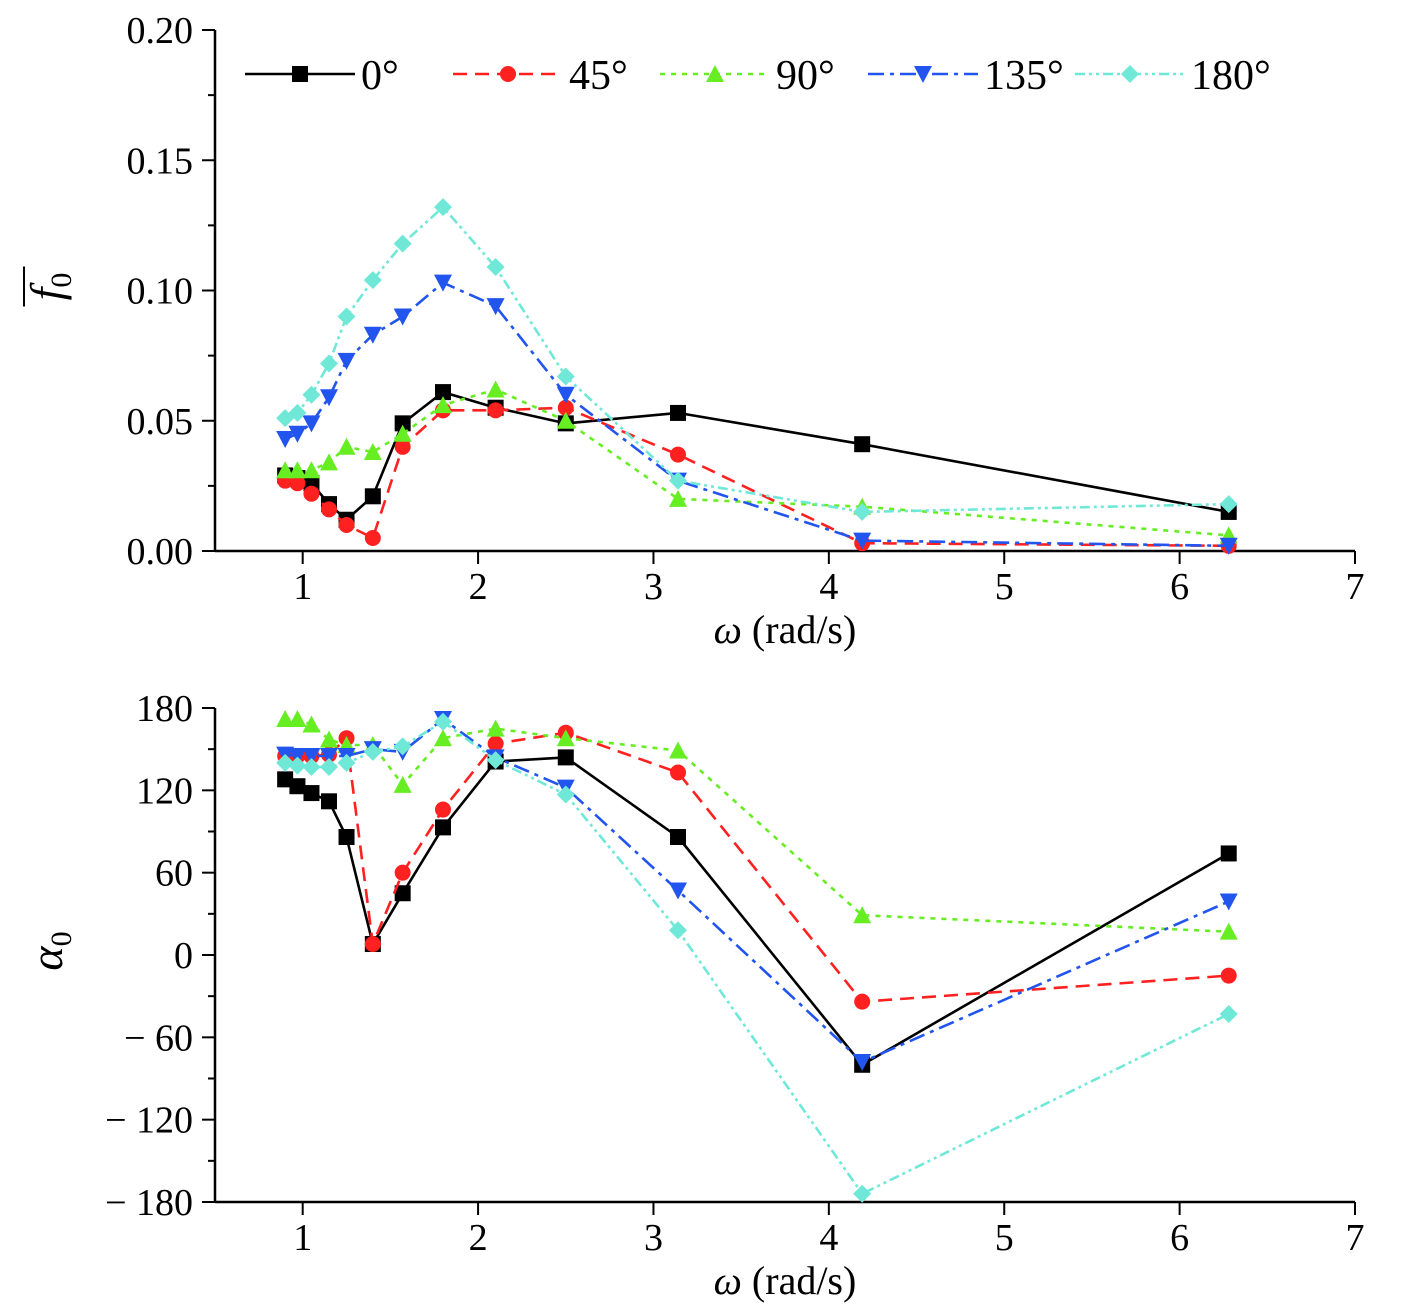  I want to click on y-tick-label: 0.15, so click(160, 161).